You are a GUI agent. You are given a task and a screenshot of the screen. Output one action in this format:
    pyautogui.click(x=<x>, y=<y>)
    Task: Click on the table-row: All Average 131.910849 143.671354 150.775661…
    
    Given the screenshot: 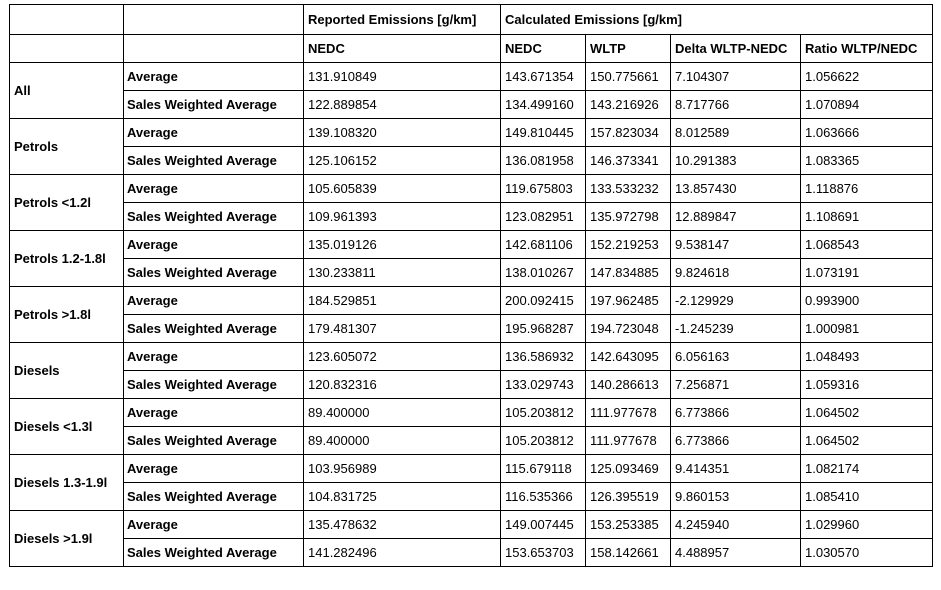 What is the action you would take?
    pyautogui.click(x=471, y=90)
    